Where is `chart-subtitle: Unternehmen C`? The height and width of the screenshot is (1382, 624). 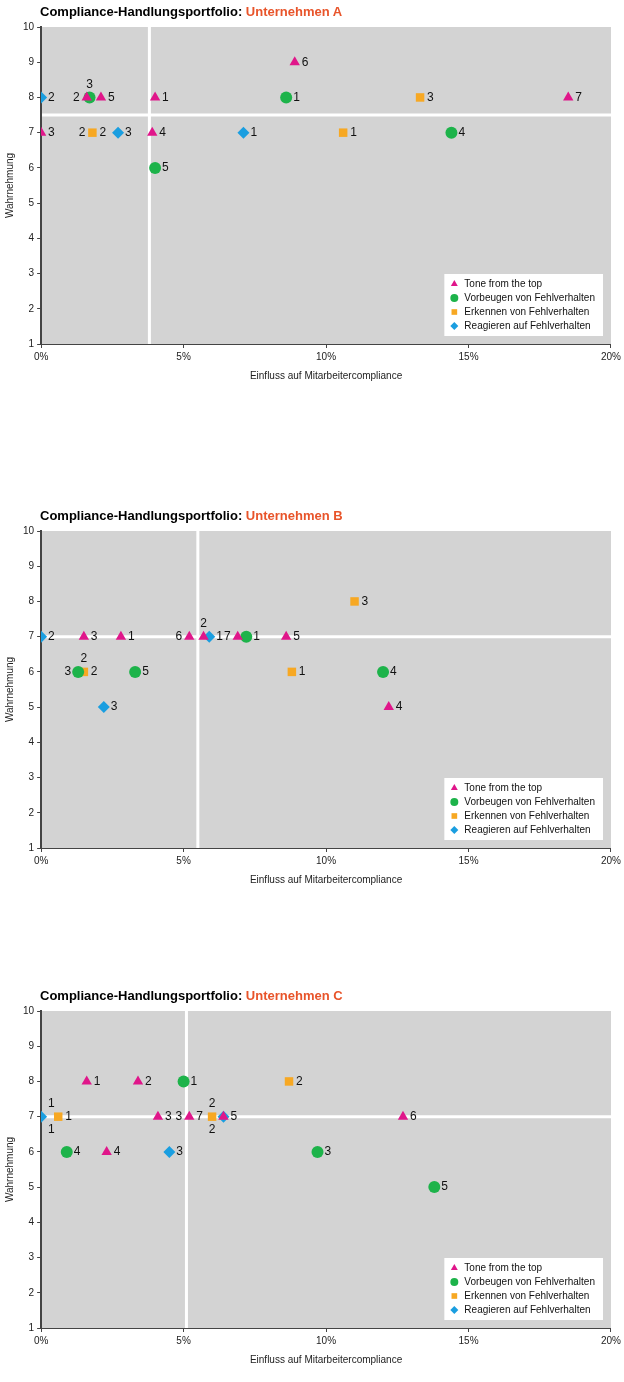
chart-subtitle: Unternehmen C is located at coordinates (293, 995).